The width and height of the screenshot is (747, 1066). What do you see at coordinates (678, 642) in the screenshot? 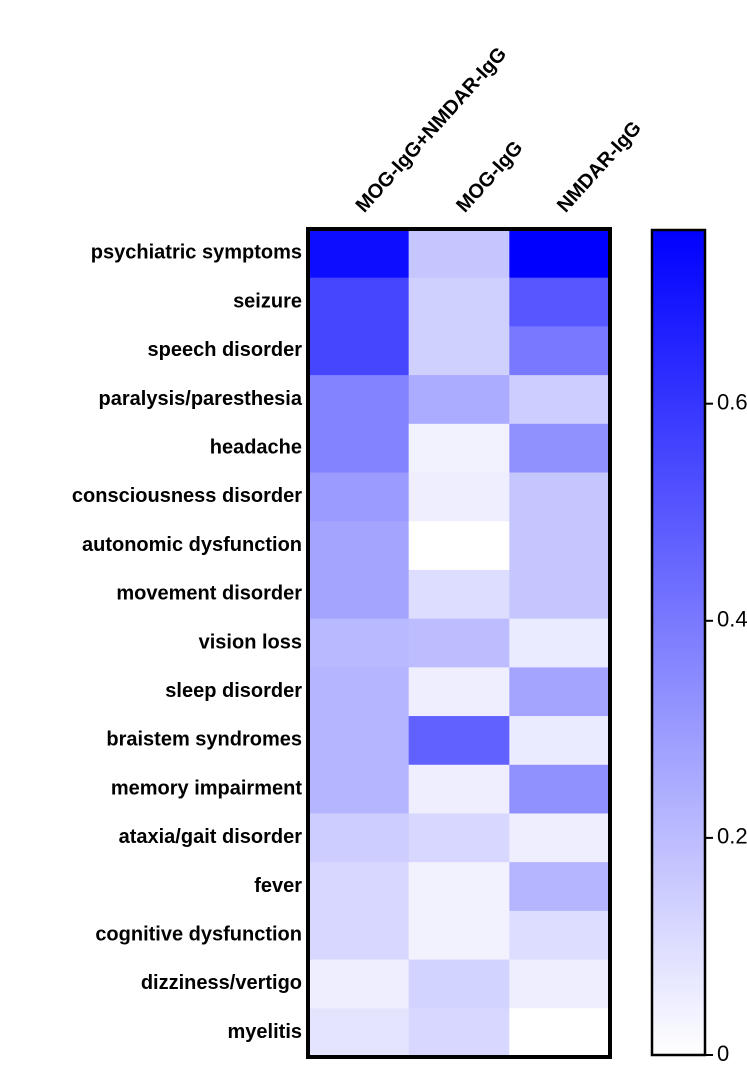
I see `colorbar` at bounding box center [678, 642].